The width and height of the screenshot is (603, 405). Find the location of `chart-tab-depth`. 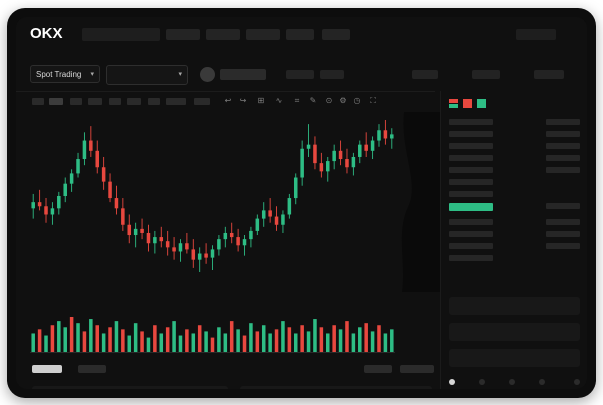

chart-tab-depth is located at coordinates (92, 369).